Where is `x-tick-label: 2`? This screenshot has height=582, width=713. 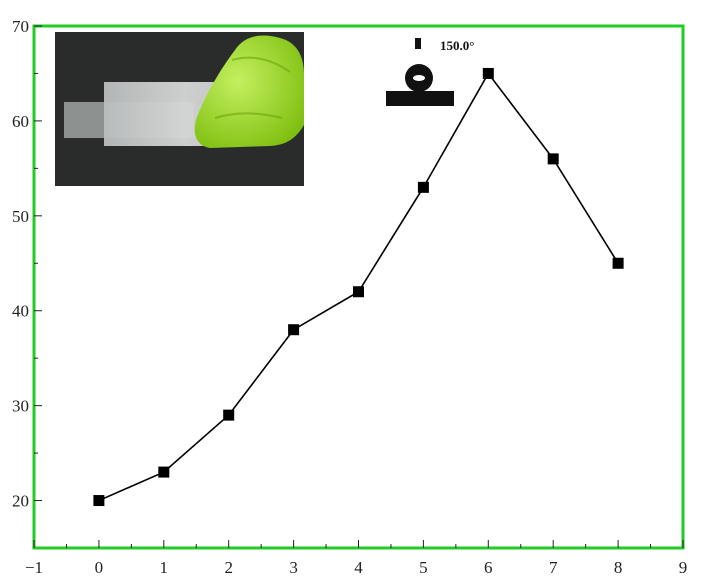 x-tick-label: 2 is located at coordinates (228, 567).